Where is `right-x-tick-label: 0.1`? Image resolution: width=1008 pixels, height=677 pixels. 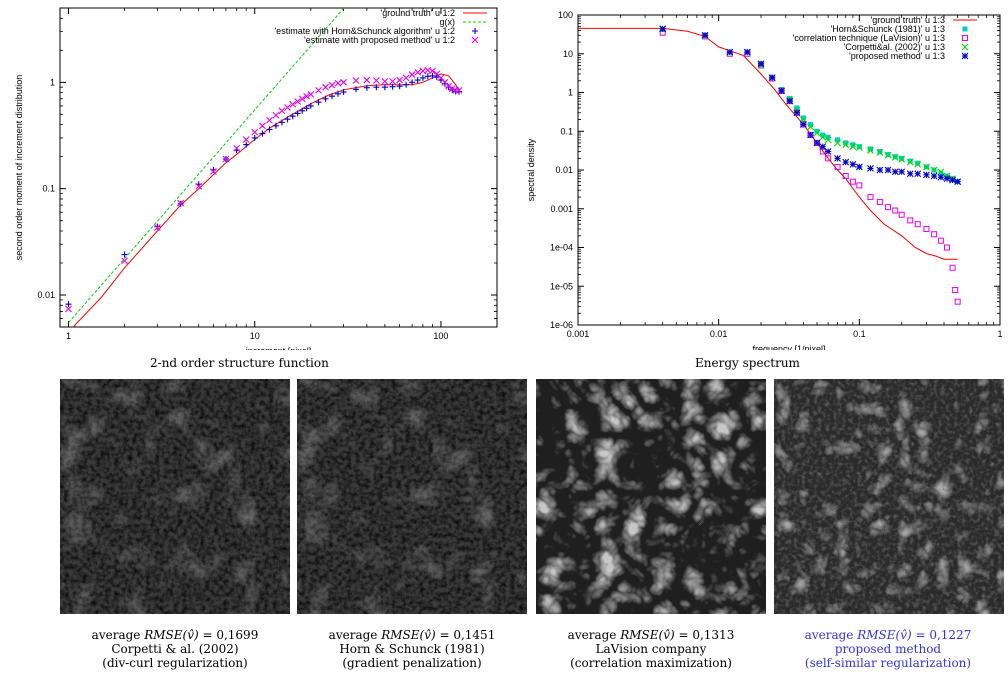 right-x-tick-label: 0.1 is located at coordinates (859, 334).